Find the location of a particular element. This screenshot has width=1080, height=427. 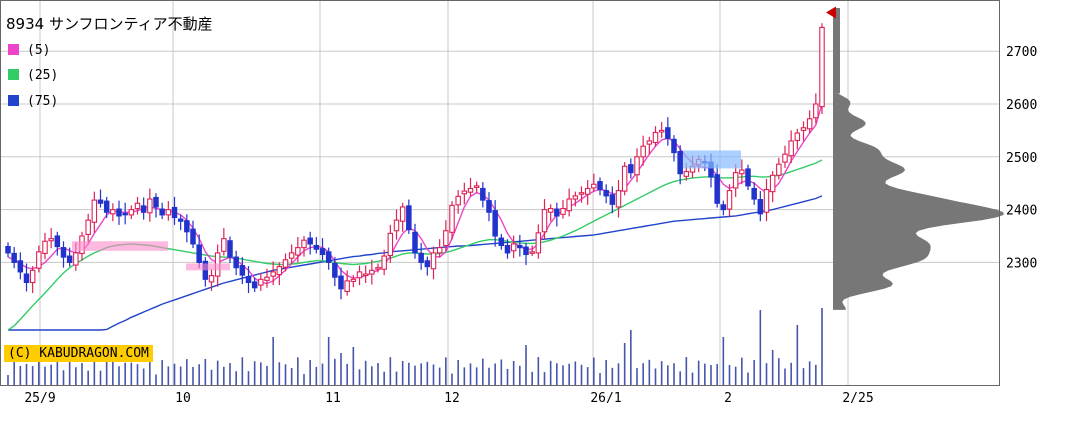

x-tick-label: 12 is located at coordinates (452, 398).